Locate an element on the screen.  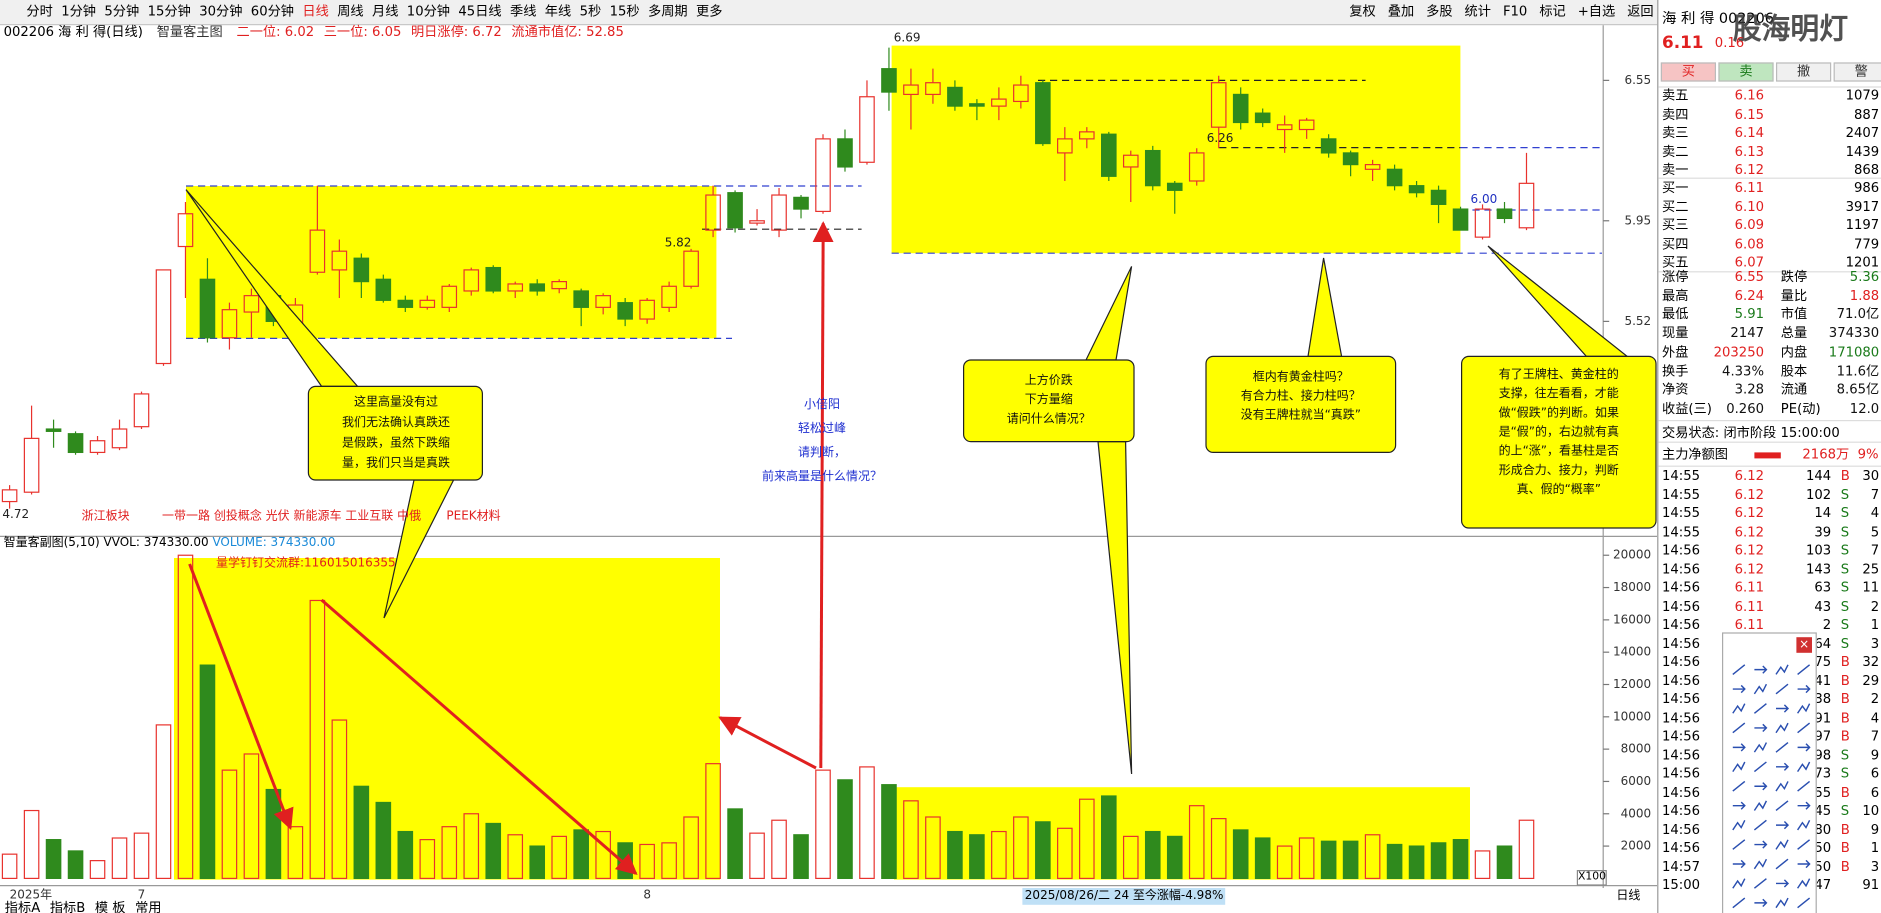
stat-label: 涨停 is located at coordinates (1675, 276).